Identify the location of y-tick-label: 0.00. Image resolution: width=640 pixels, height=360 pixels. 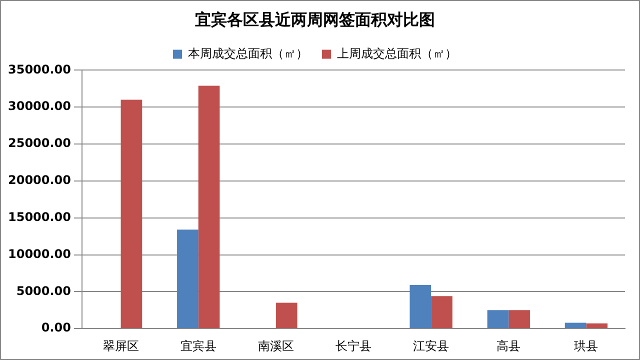
(56, 327).